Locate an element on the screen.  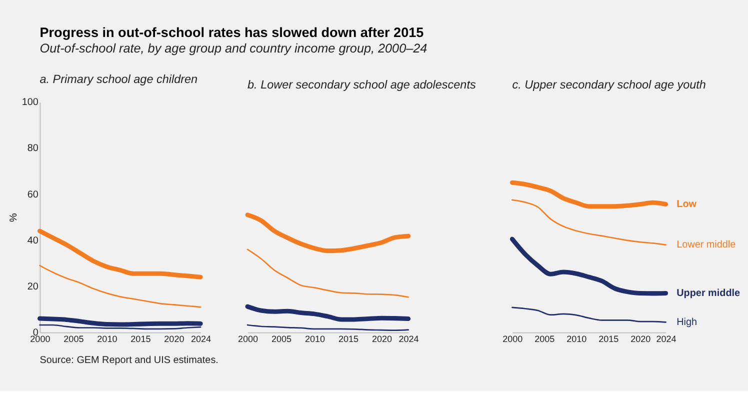
y-tick-label: 60 is located at coordinates (33, 194).